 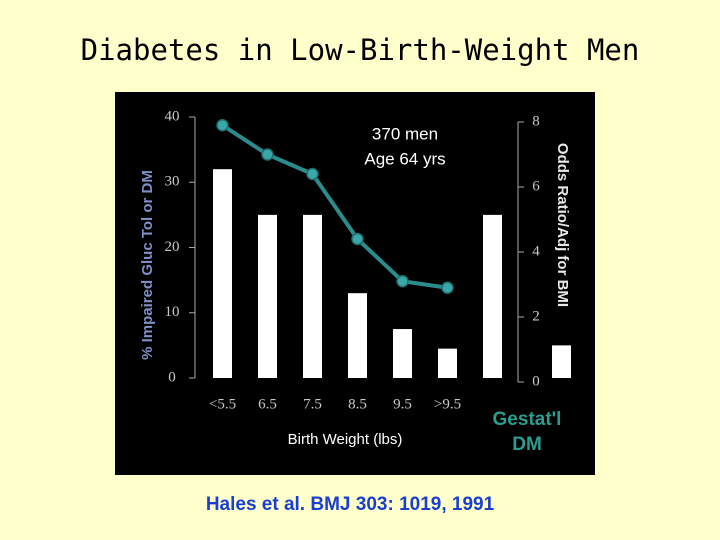 I want to click on gestational-label: Gestat'l, so click(x=527, y=419).